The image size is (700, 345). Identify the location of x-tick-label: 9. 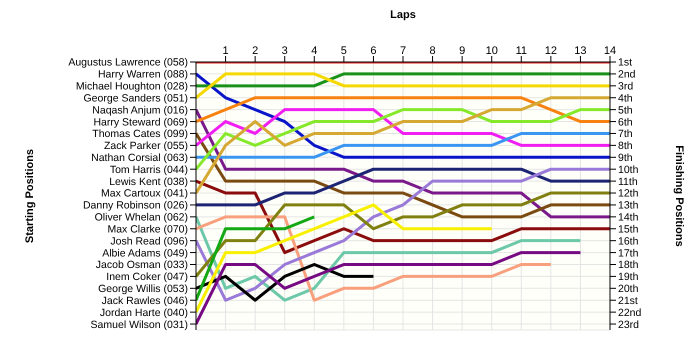
(462, 51).